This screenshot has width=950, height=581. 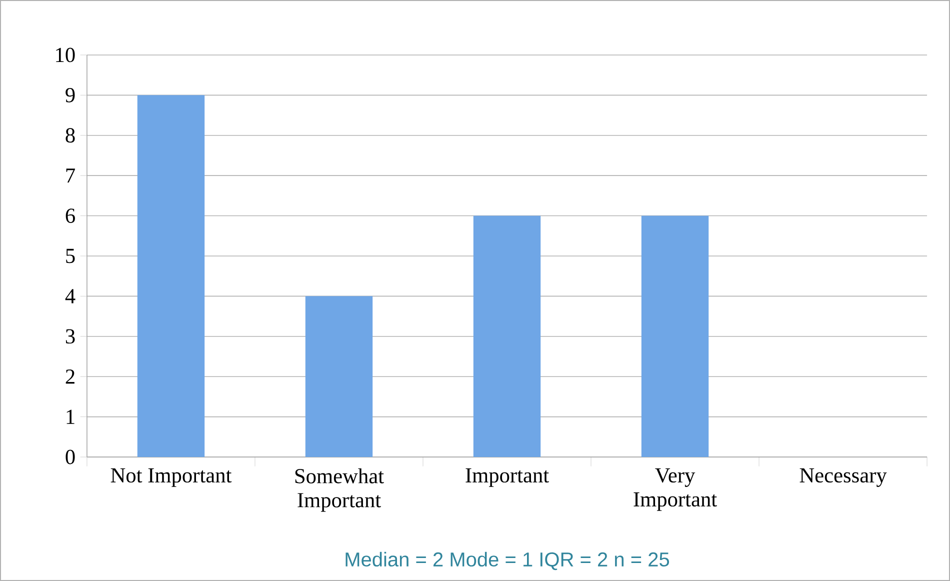 I want to click on y-tick-label: 6, so click(x=70, y=215).